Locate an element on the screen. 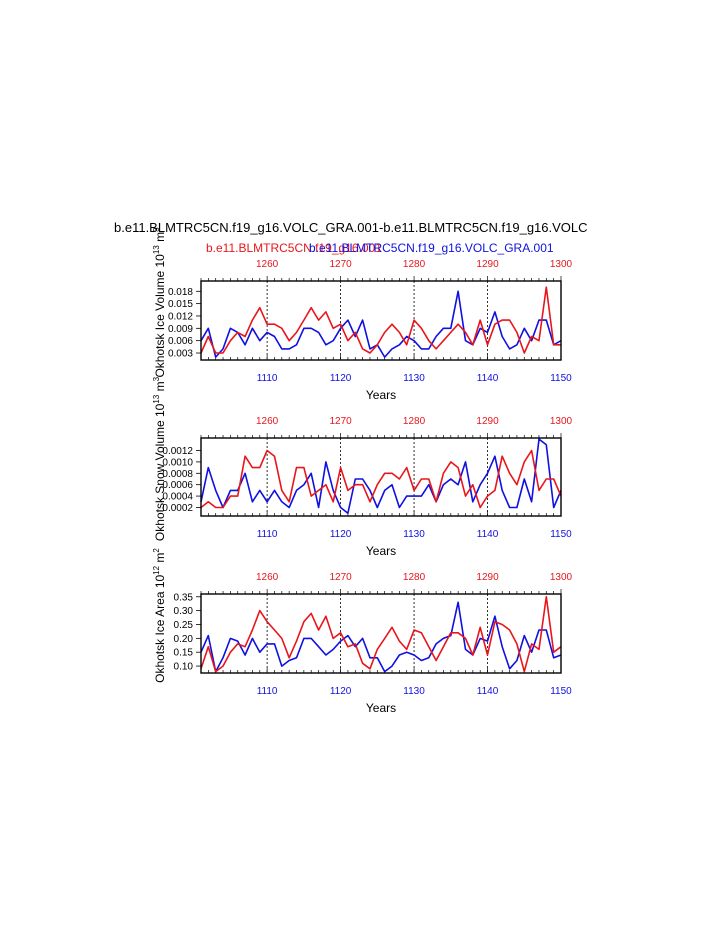 The height and width of the screenshot is (935, 723). y-tick-label: 0.0004 is located at coordinates (177, 497).